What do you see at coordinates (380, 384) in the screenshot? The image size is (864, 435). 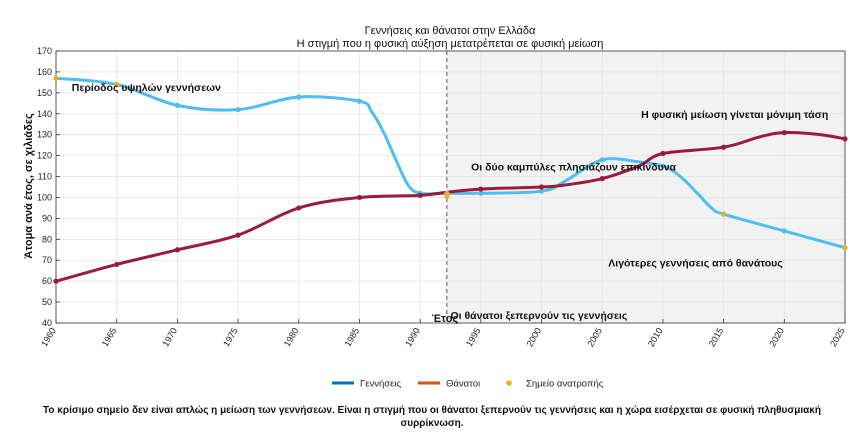 I see `legend-label-1: Γεννήσεις` at bounding box center [380, 384].